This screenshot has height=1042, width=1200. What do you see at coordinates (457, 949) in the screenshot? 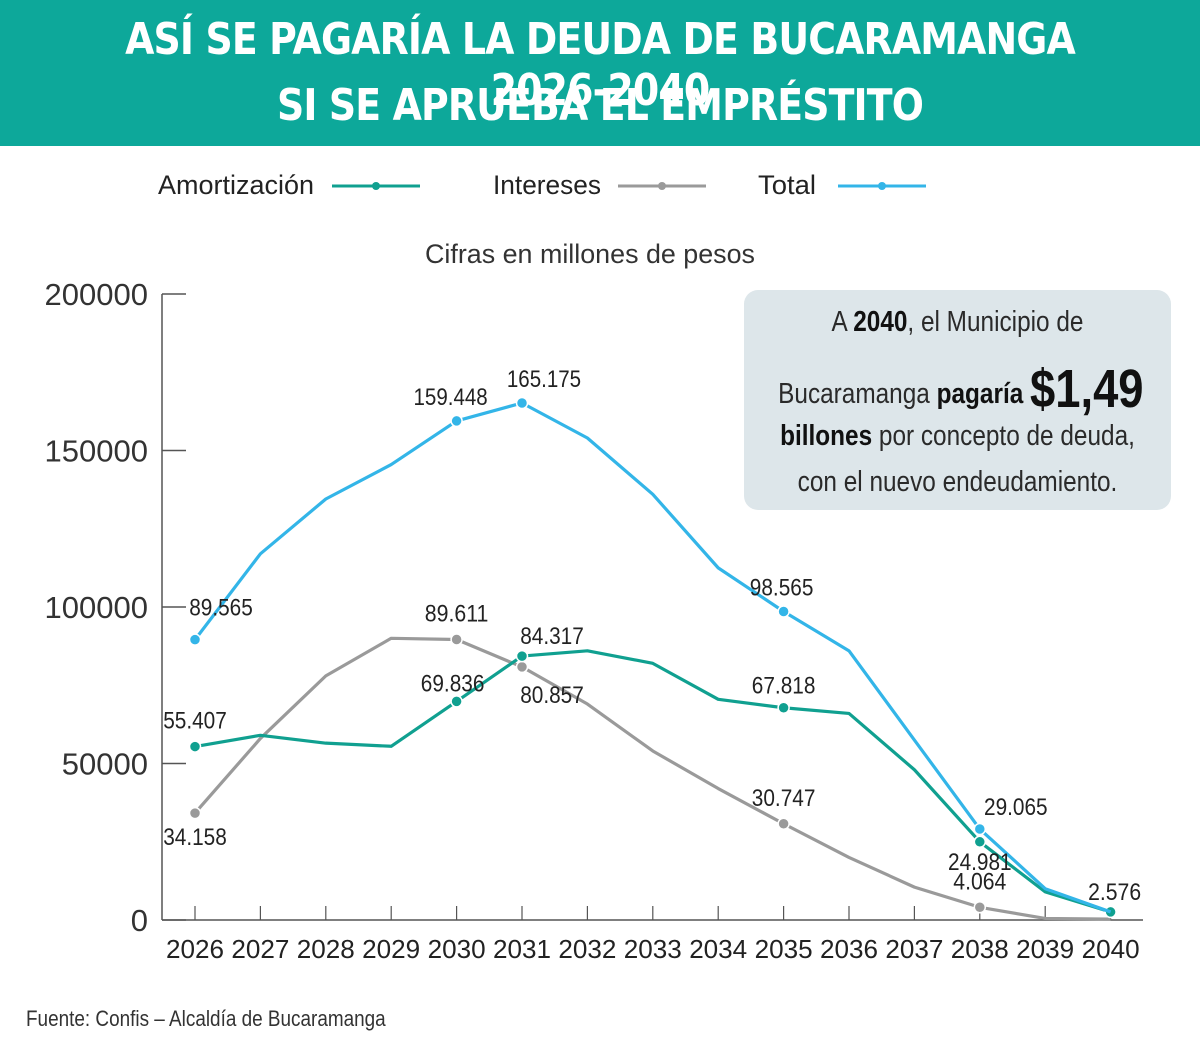
I see `x-tick-label: 2030` at bounding box center [457, 949].